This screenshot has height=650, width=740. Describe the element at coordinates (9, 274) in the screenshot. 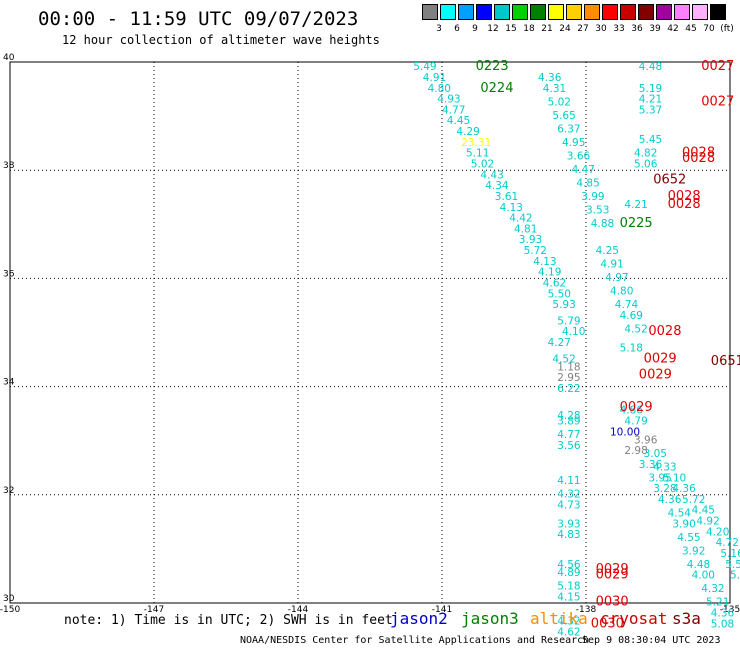

I see `lat-tick-label: 36` at that location.